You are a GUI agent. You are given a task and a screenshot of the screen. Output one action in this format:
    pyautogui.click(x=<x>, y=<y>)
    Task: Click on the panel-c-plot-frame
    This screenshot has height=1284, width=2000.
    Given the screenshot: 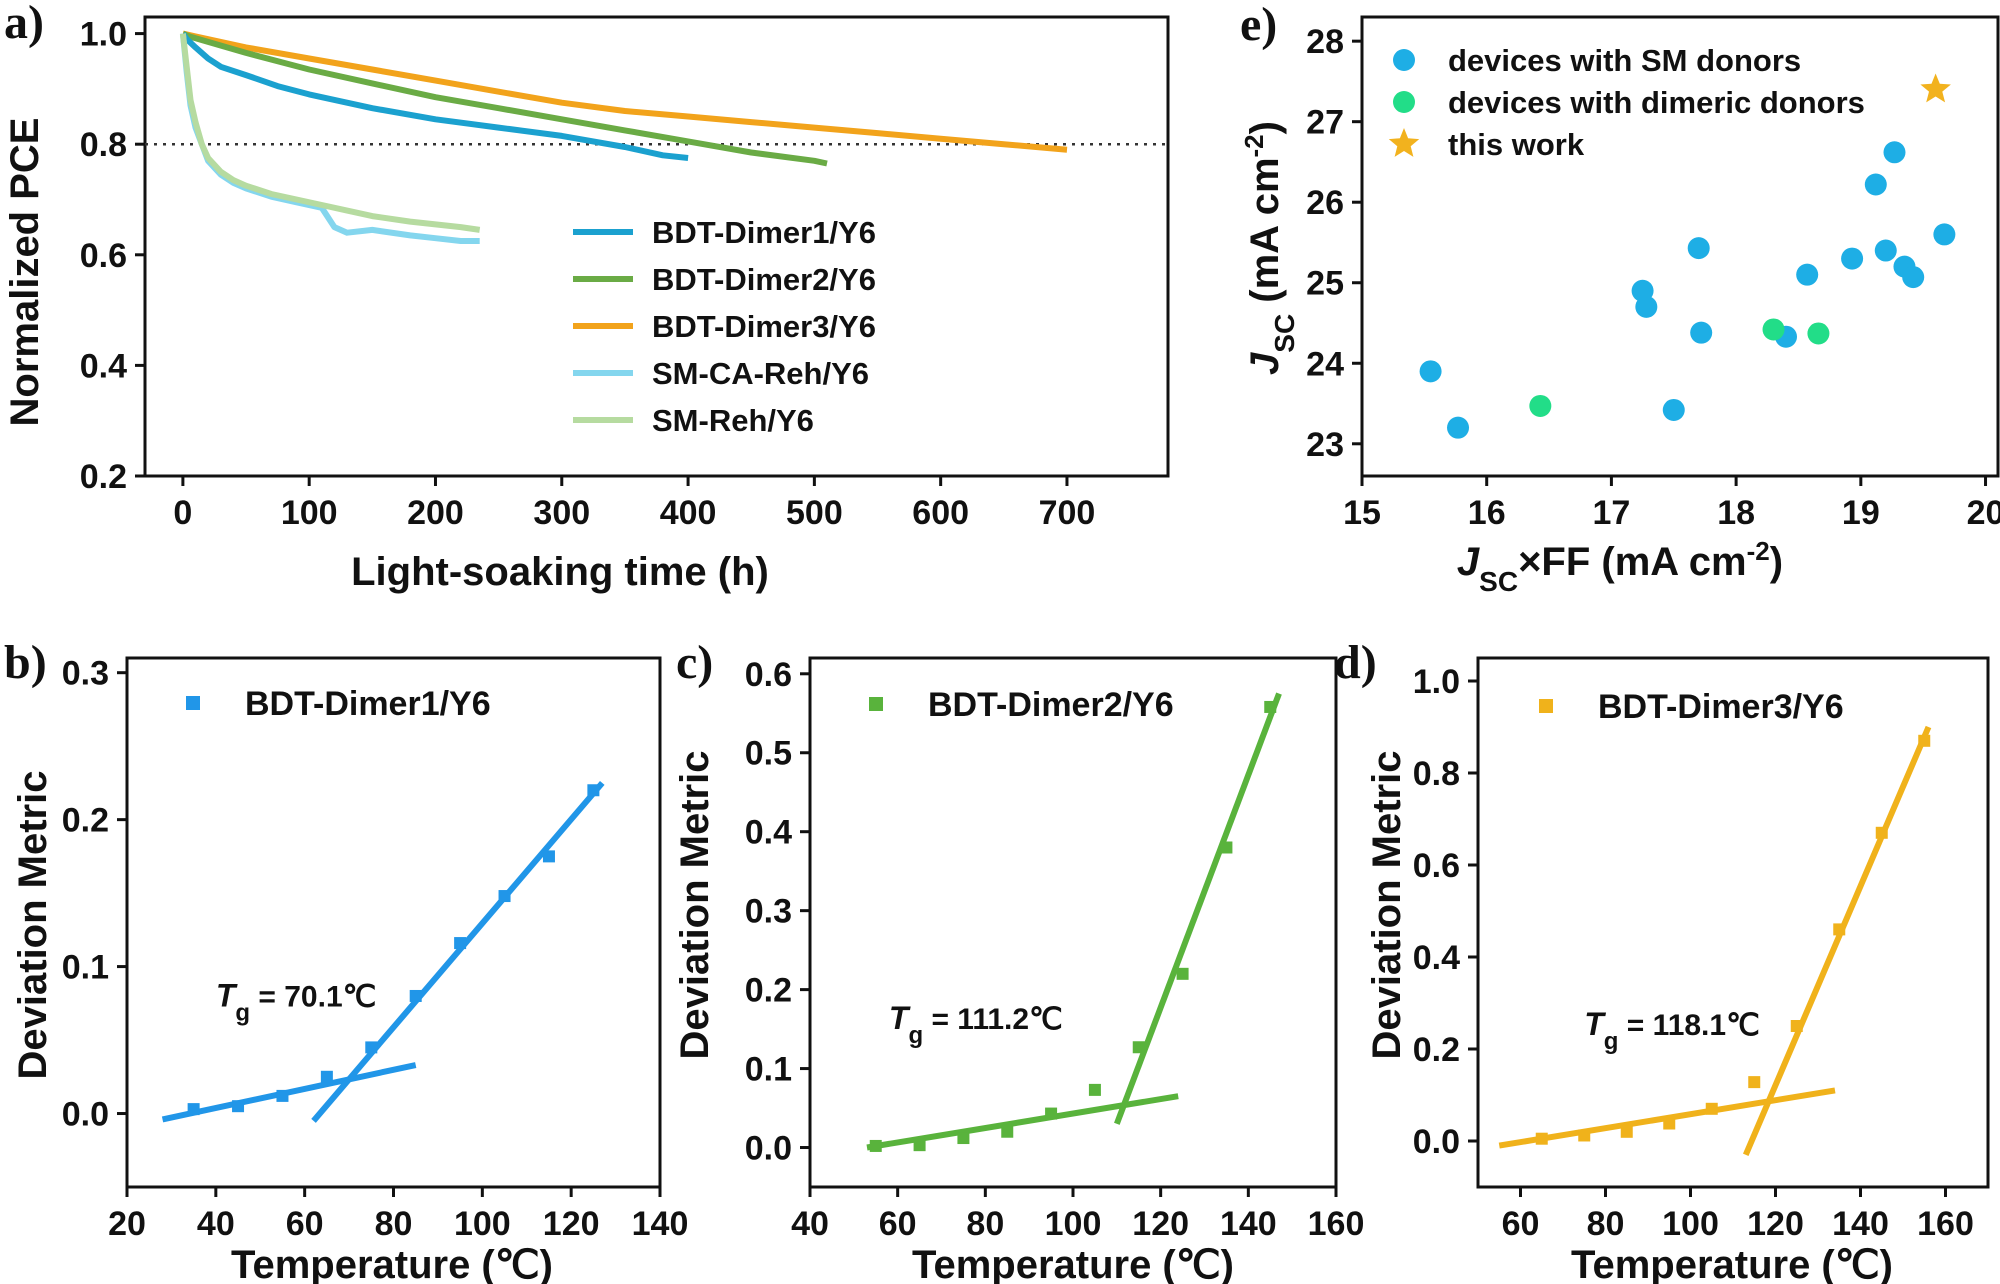 What is the action you would take?
    pyautogui.click(x=1073, y=922)
    